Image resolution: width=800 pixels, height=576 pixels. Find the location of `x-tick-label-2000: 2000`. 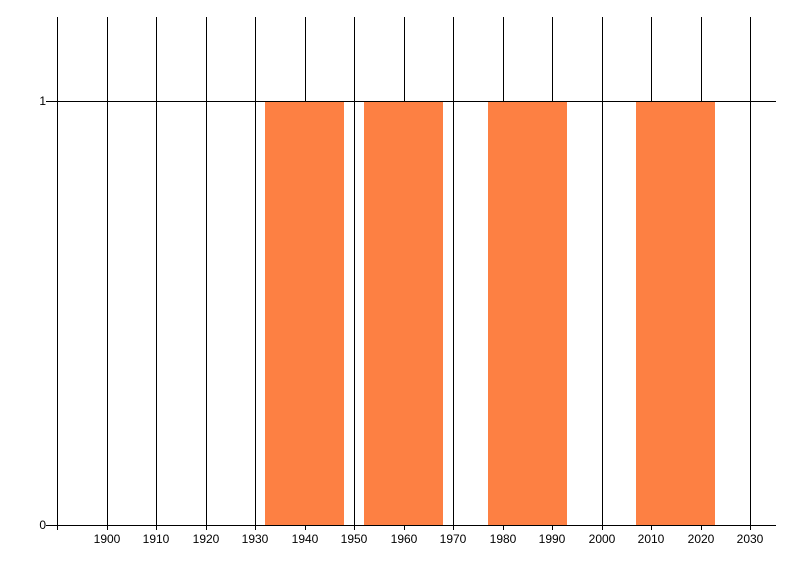

x-tick-label-2000: 2000 is located at coordinates (602, 539).